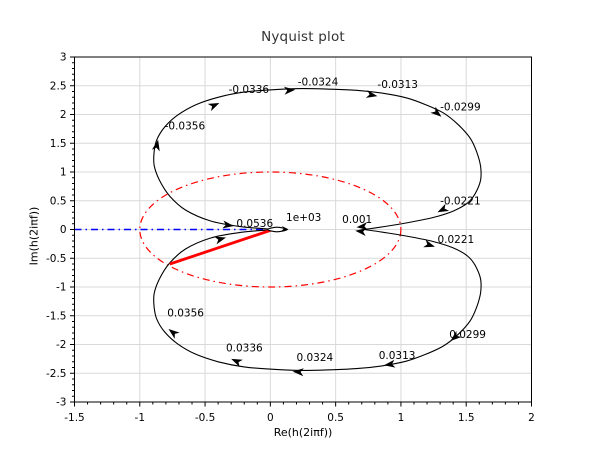  Describe the element at coordinates (401, 418) in the screenshot. I see `x-tick-label: 1` at that location.